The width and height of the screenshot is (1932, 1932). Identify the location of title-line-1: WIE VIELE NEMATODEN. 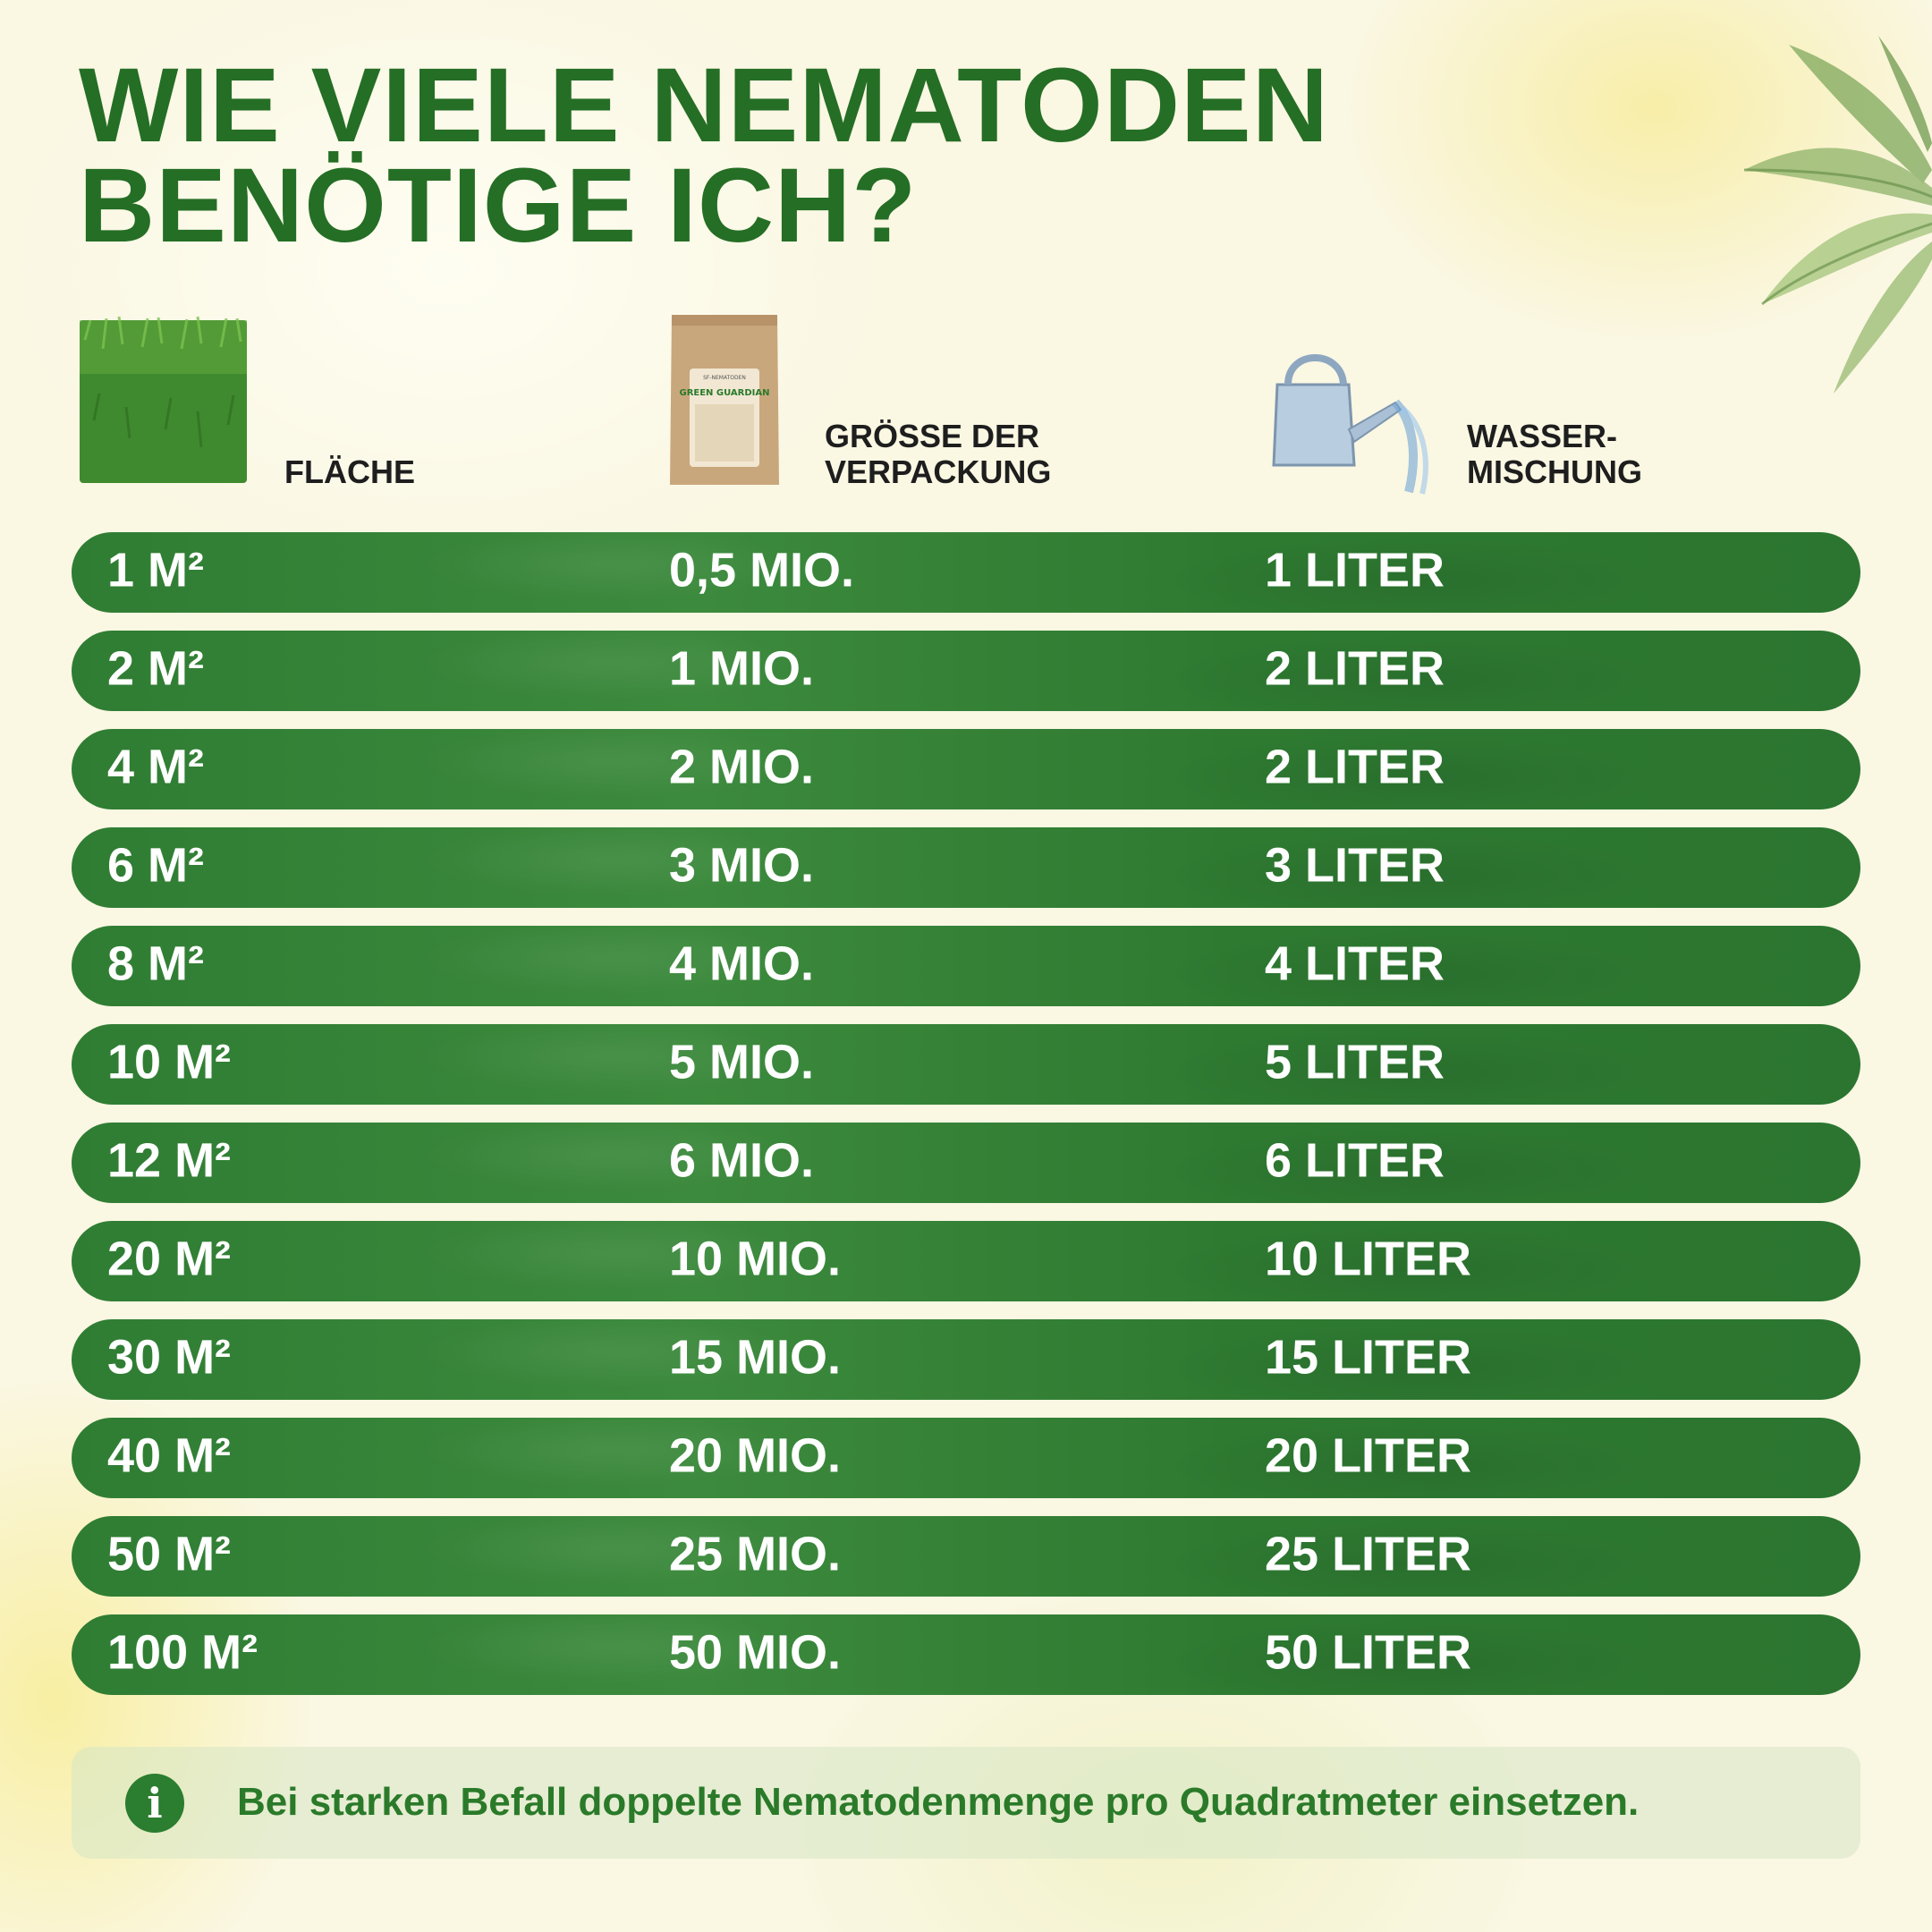
(704, 106).